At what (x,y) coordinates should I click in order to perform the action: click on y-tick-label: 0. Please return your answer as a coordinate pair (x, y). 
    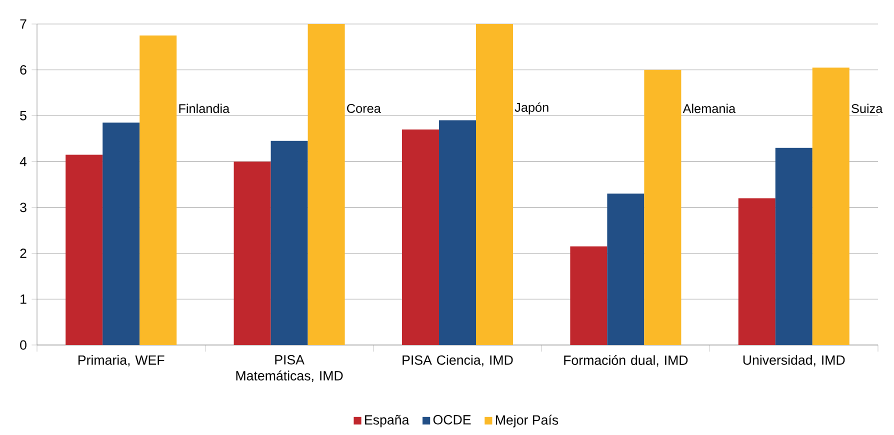
    Looking at the image, I should click on (23, 345).